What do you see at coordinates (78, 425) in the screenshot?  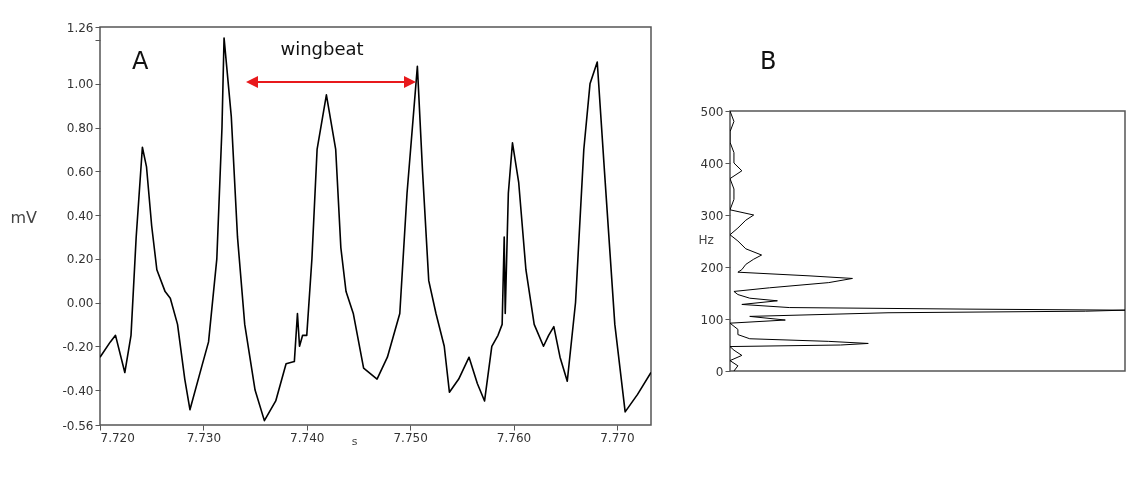 I see `y-tick-label: -0.56` at bounding box center [78, 425].